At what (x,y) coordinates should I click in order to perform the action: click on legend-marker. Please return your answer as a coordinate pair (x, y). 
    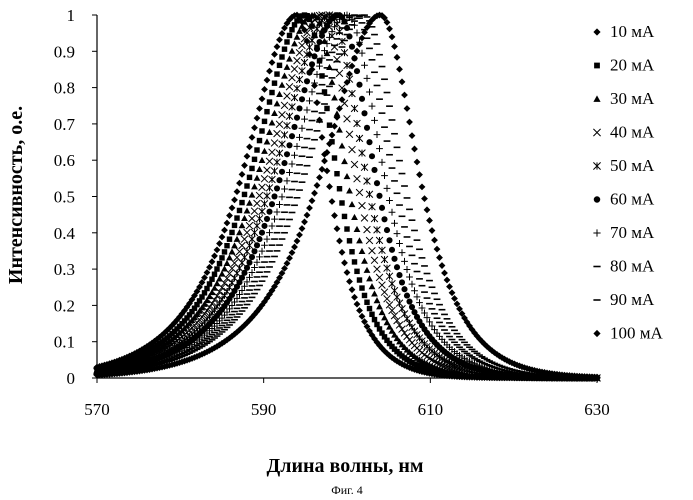
    Looking at the image, I should click on (596, 232).